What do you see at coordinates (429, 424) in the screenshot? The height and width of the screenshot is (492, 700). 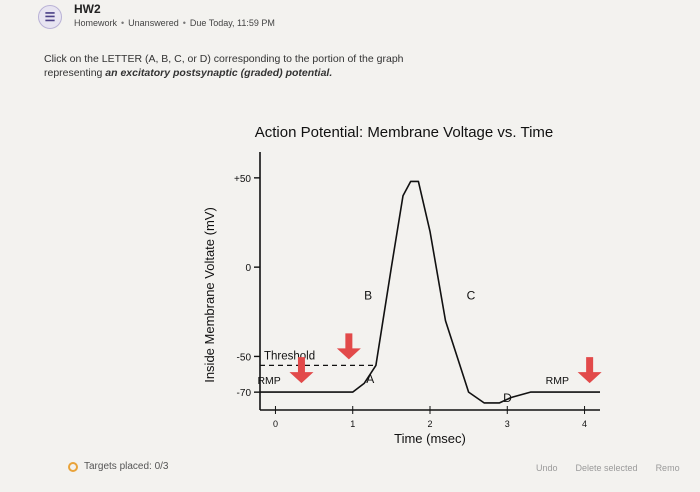 I see `x-tick-label: 2` at bounding box center [429, 424].